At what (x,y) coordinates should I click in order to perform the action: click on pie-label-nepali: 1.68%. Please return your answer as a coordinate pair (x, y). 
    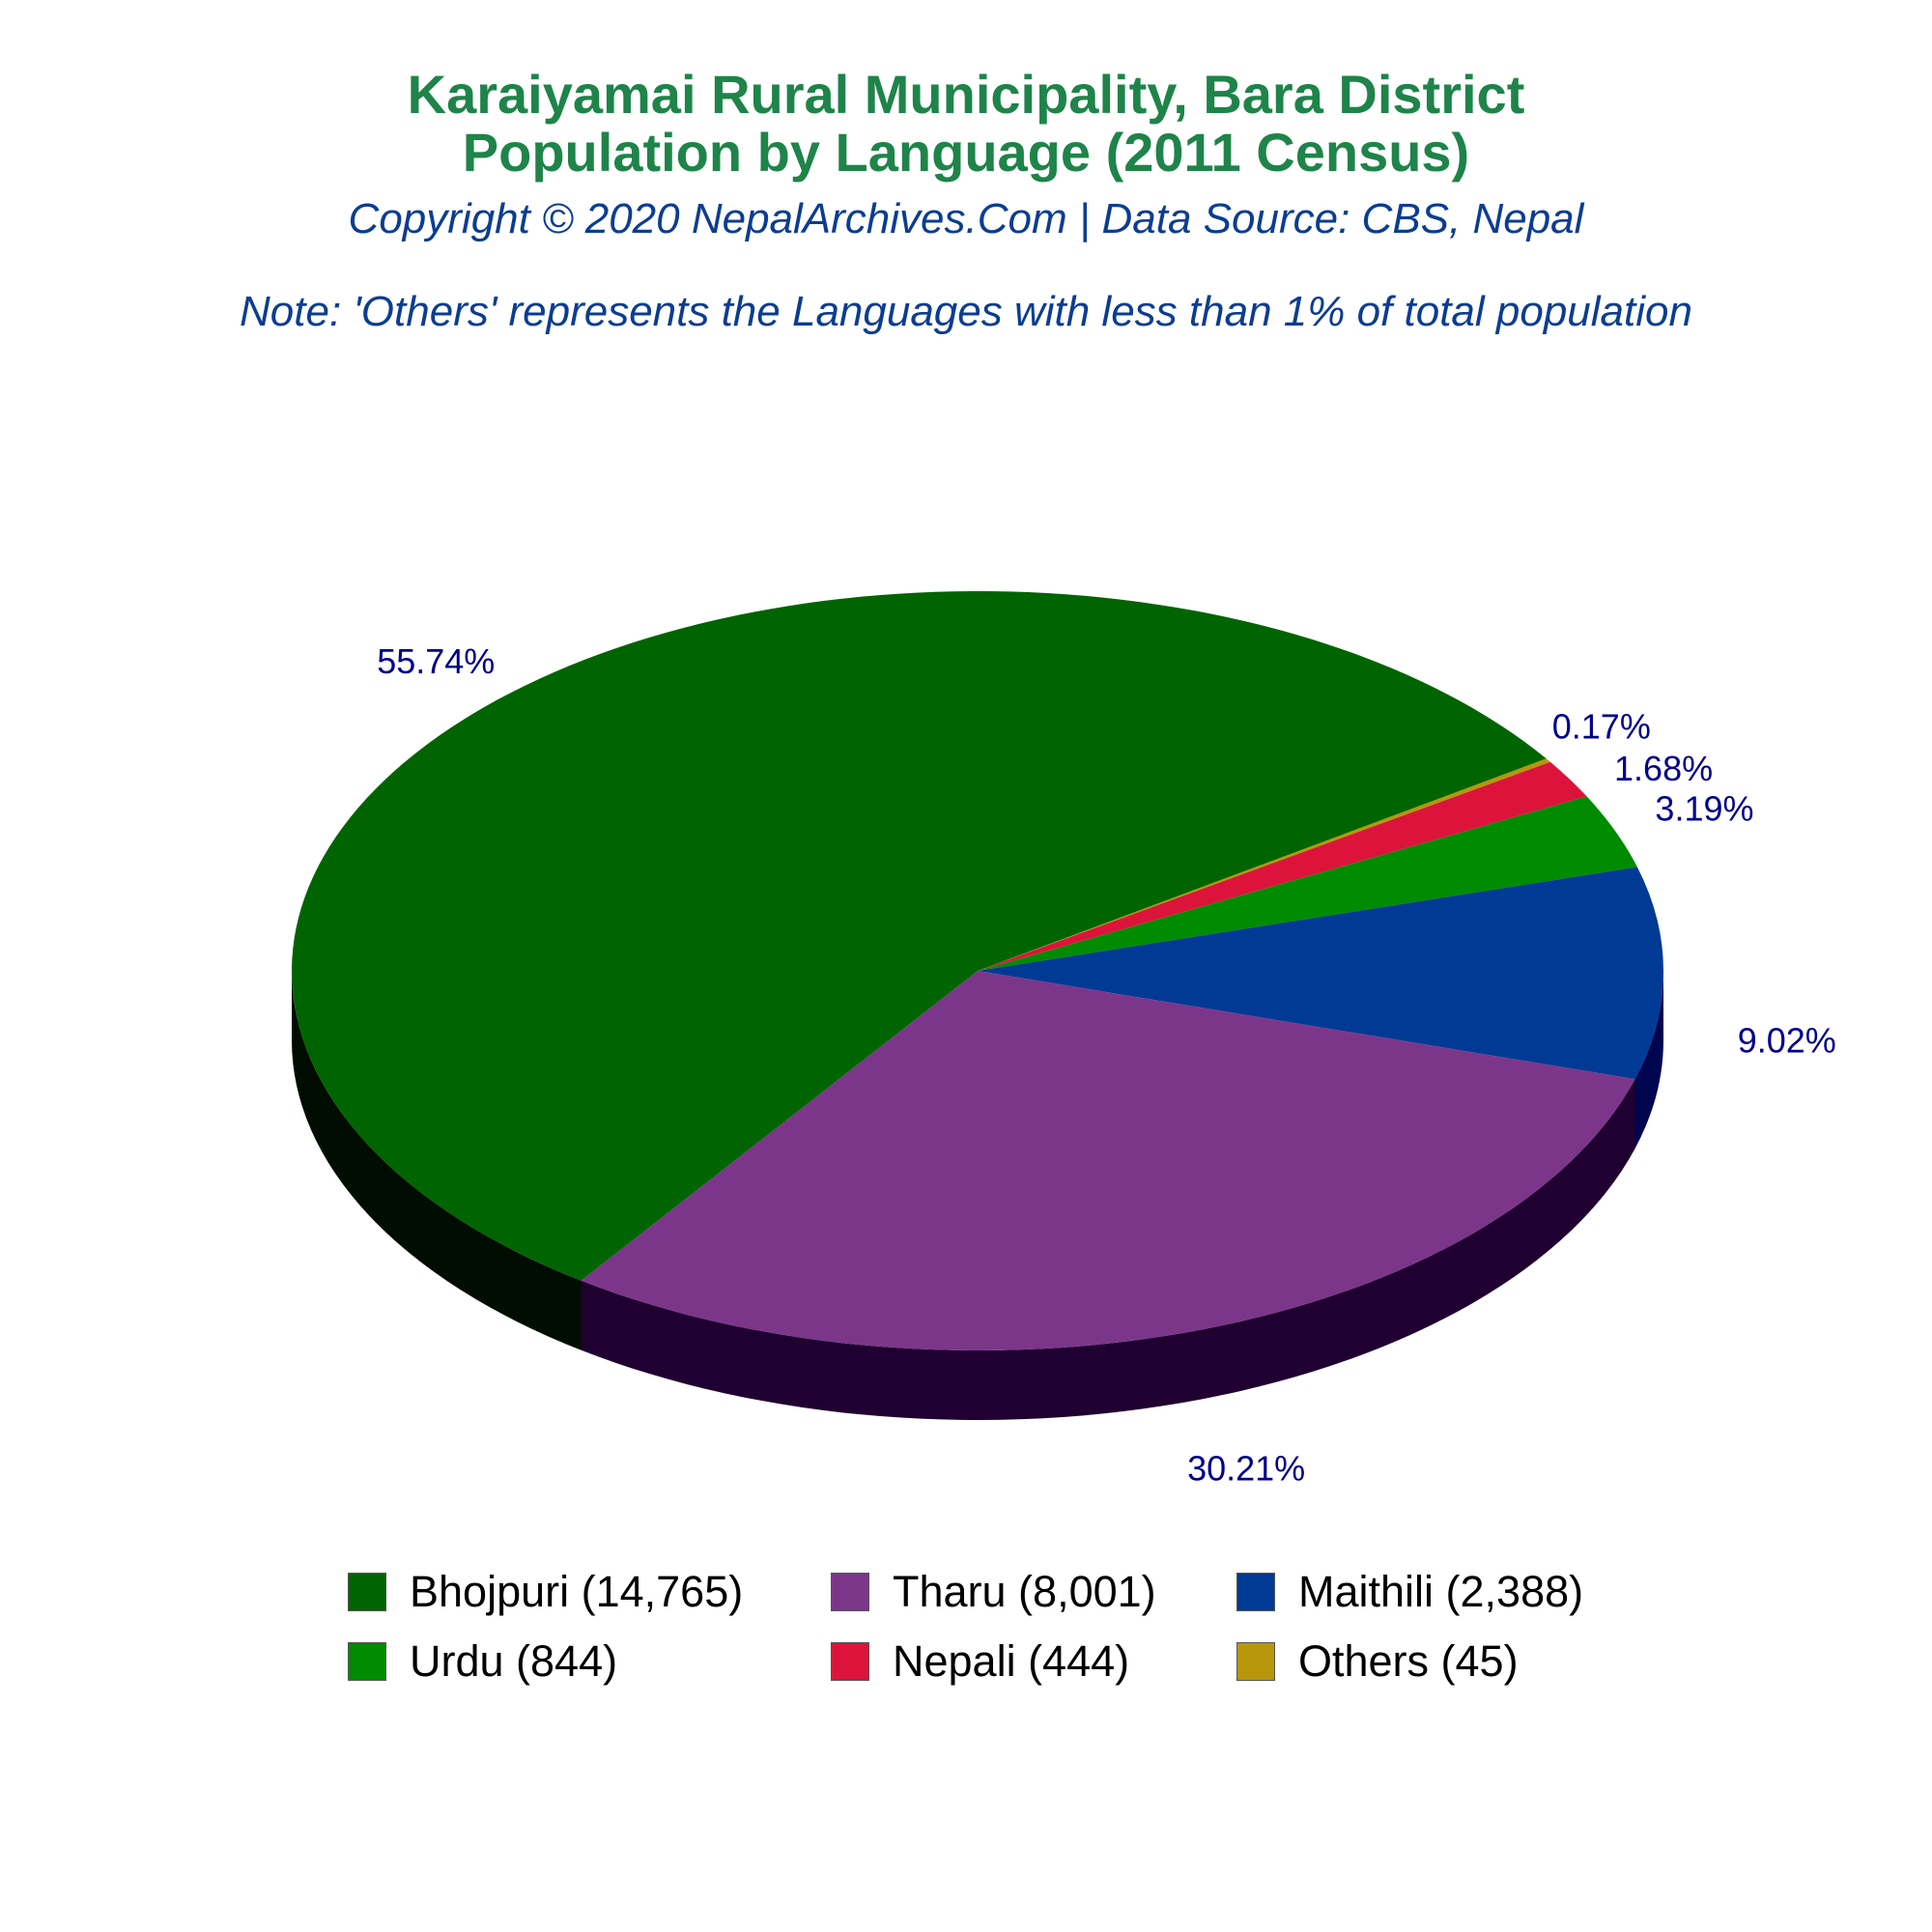
    Looking at the image, I should click on (1663, 768).